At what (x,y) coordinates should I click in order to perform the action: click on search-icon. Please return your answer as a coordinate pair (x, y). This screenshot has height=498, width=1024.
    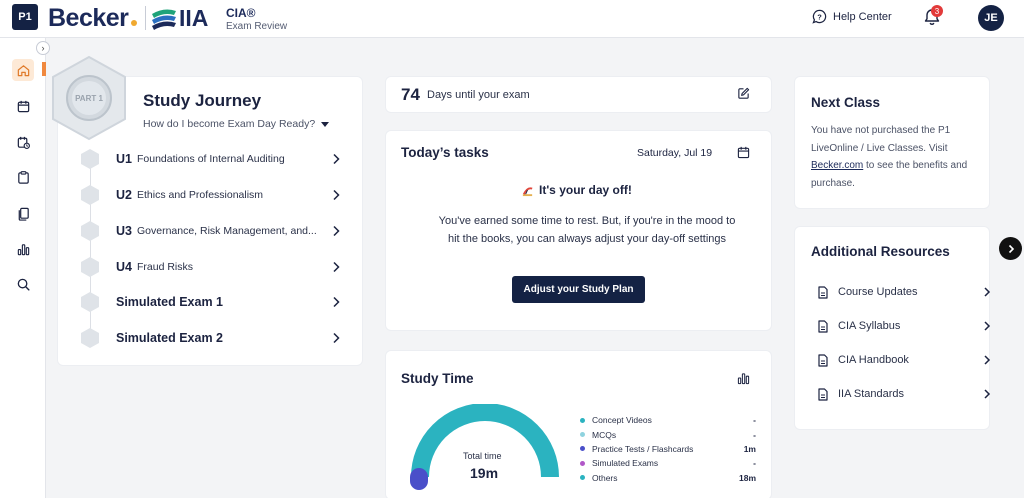
    Looking at the image, I should click on (23, 284).